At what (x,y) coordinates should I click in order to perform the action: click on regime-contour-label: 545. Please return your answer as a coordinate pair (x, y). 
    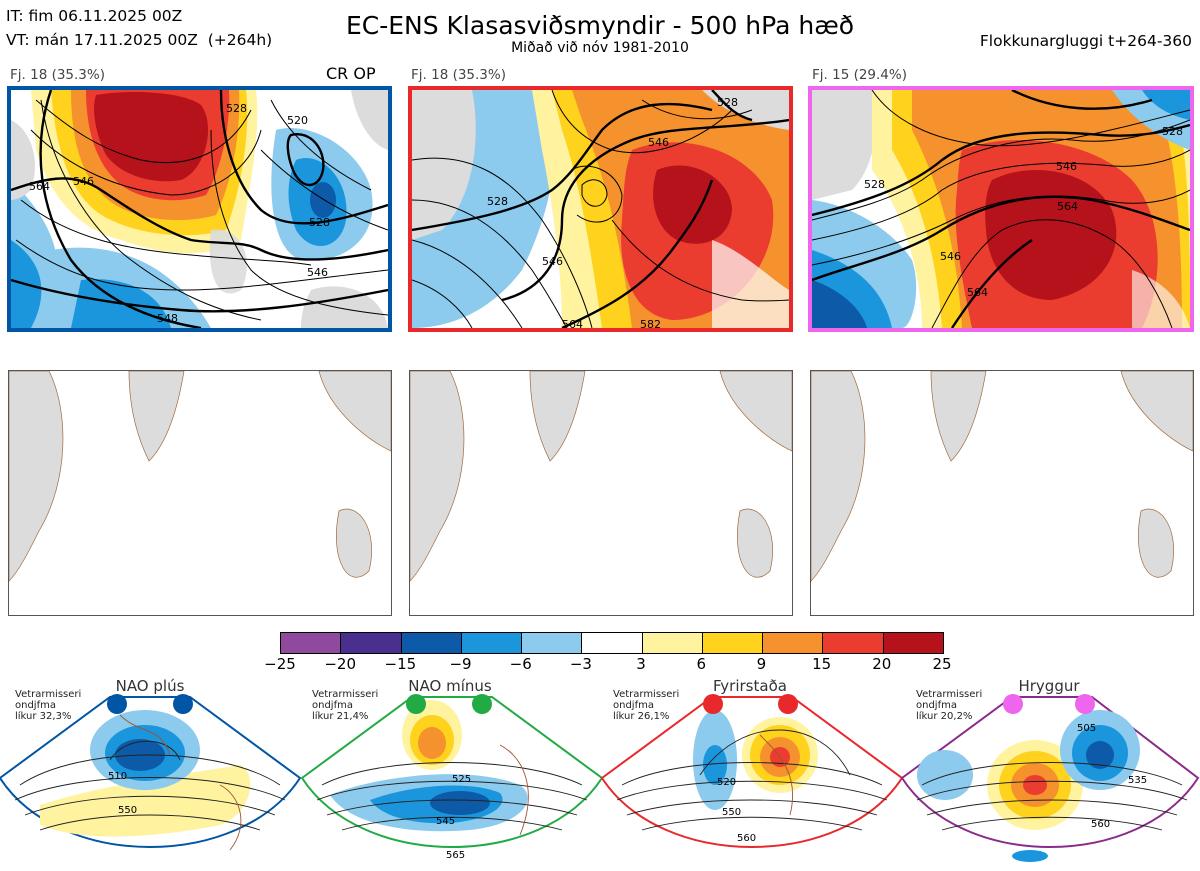
    Looking at the image, I should click on (445, 821).